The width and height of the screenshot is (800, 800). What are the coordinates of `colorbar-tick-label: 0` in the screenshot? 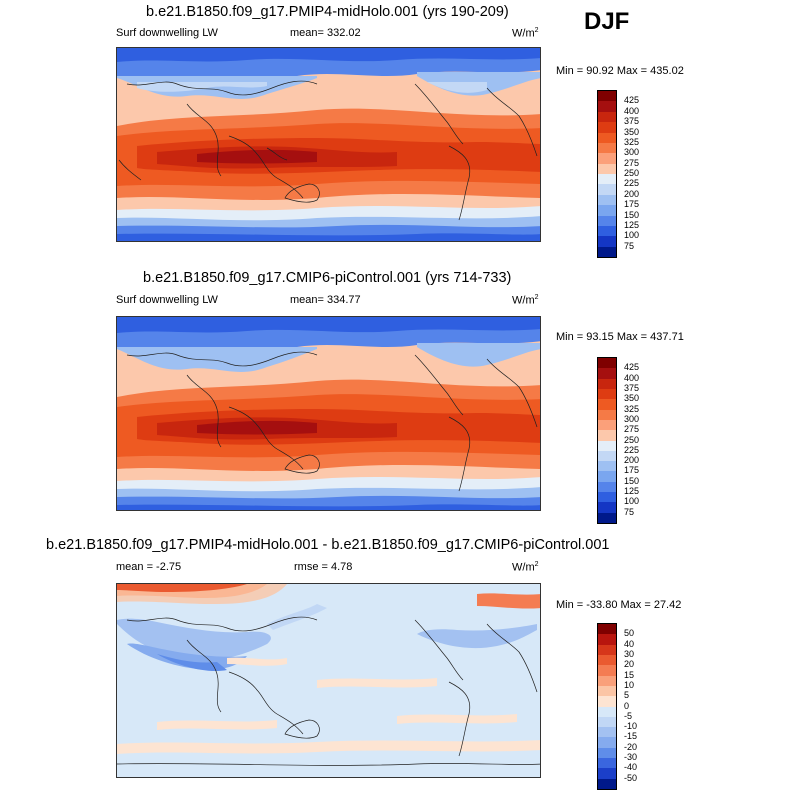 It's located at (627, 705).